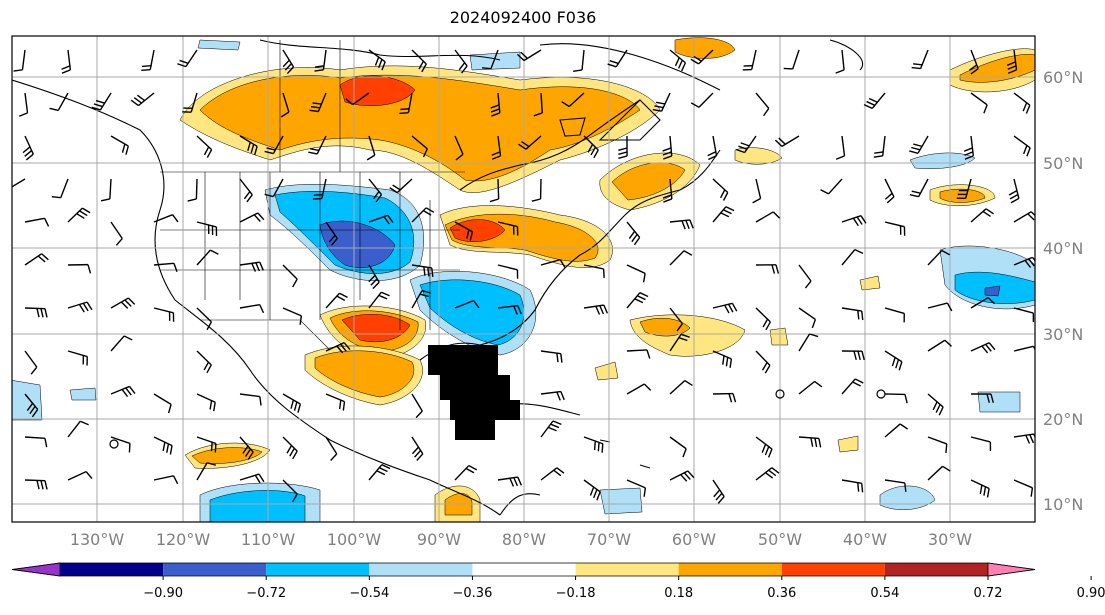 Image resolution: width=1105 pixels, height=615 pixels. Describe the element at coordinates (439, 539) in the screenshot. I see `lon-label: 90°W` at that location.